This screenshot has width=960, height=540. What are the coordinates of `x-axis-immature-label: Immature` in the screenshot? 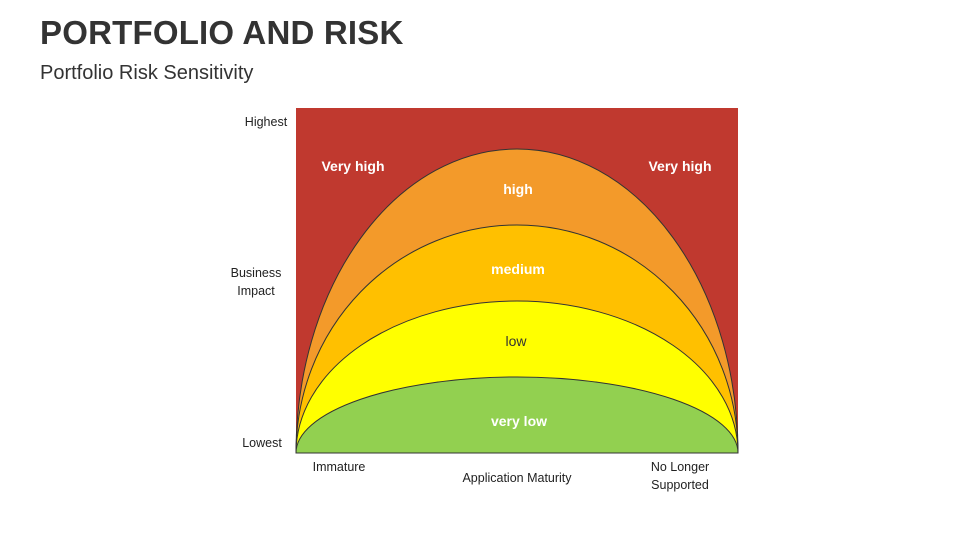 It's located at (339, 467).